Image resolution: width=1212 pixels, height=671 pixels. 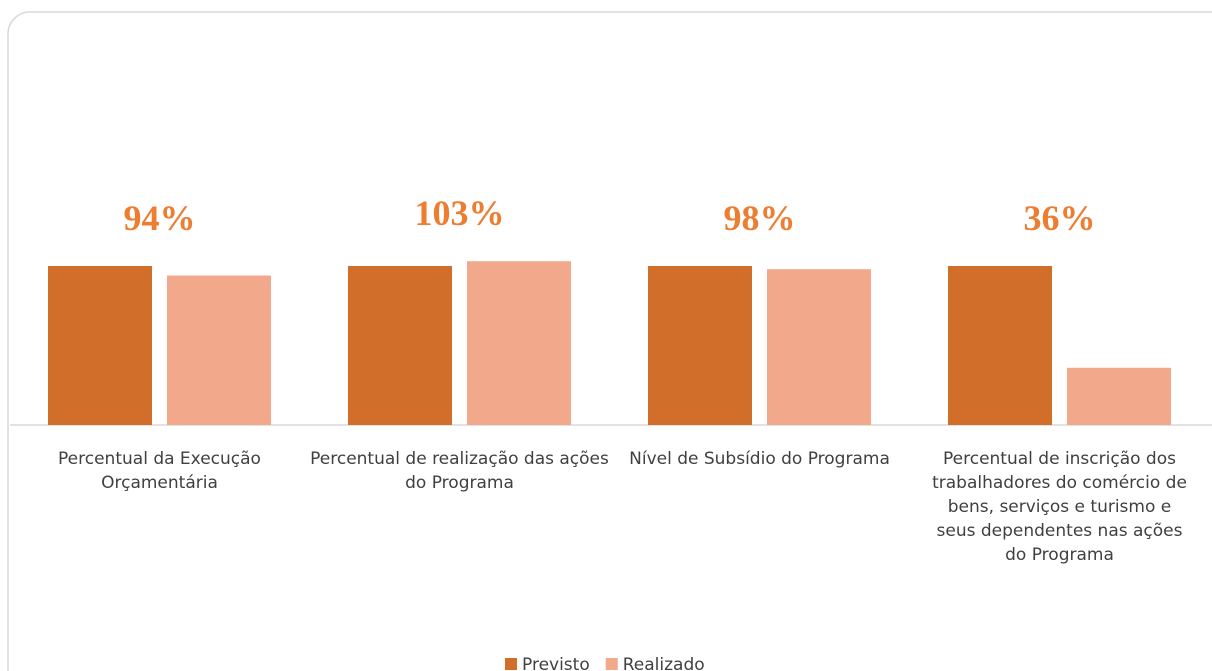 What do you see at coordinates (1060, 218) in the screenshot?
I see `data-label: 36%` at bounding box center [1060, 218].